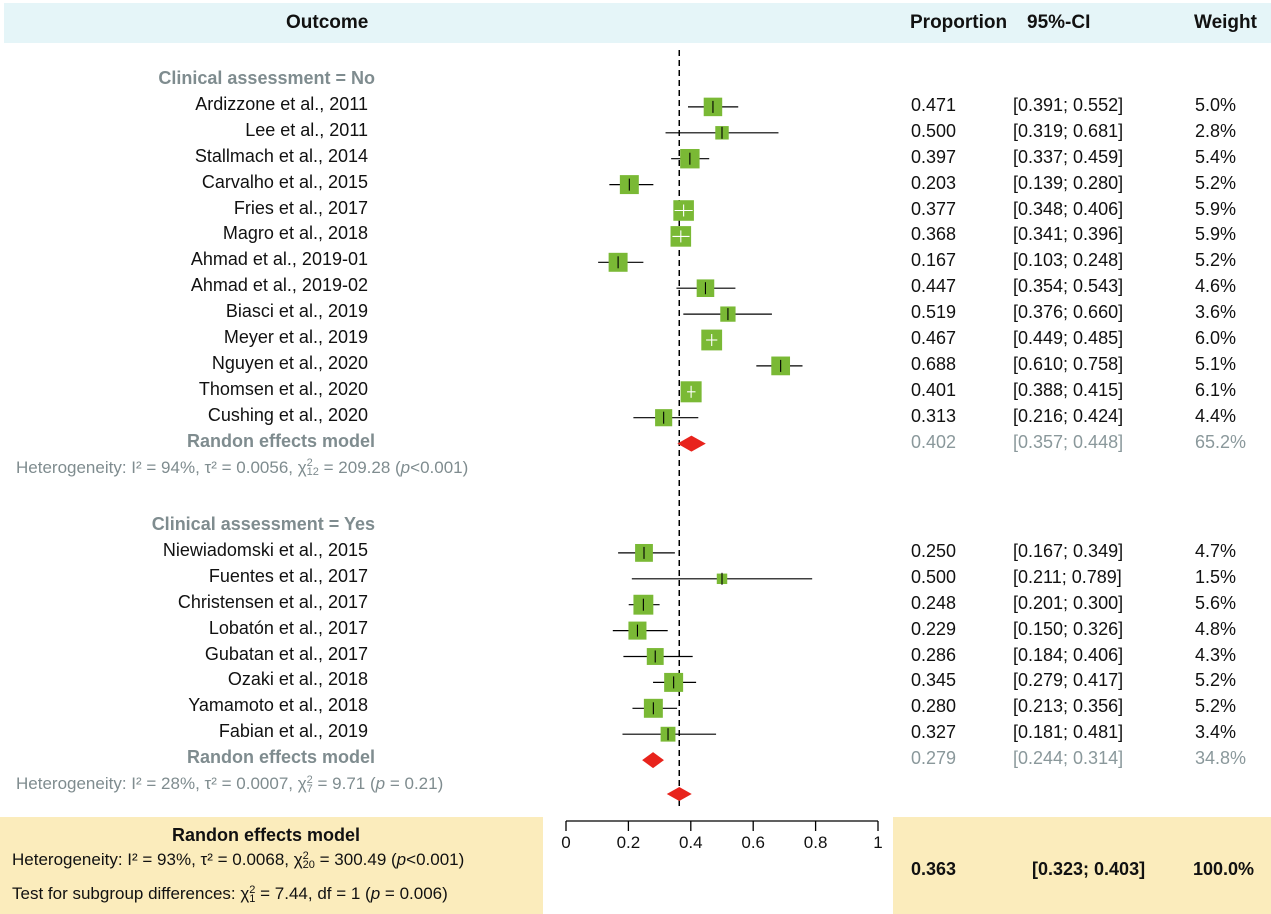 This screenshot has height=914, width=1271. I want to click on subgroup-heterogeneity-rest: = 9.71 (, so click(344, 783).